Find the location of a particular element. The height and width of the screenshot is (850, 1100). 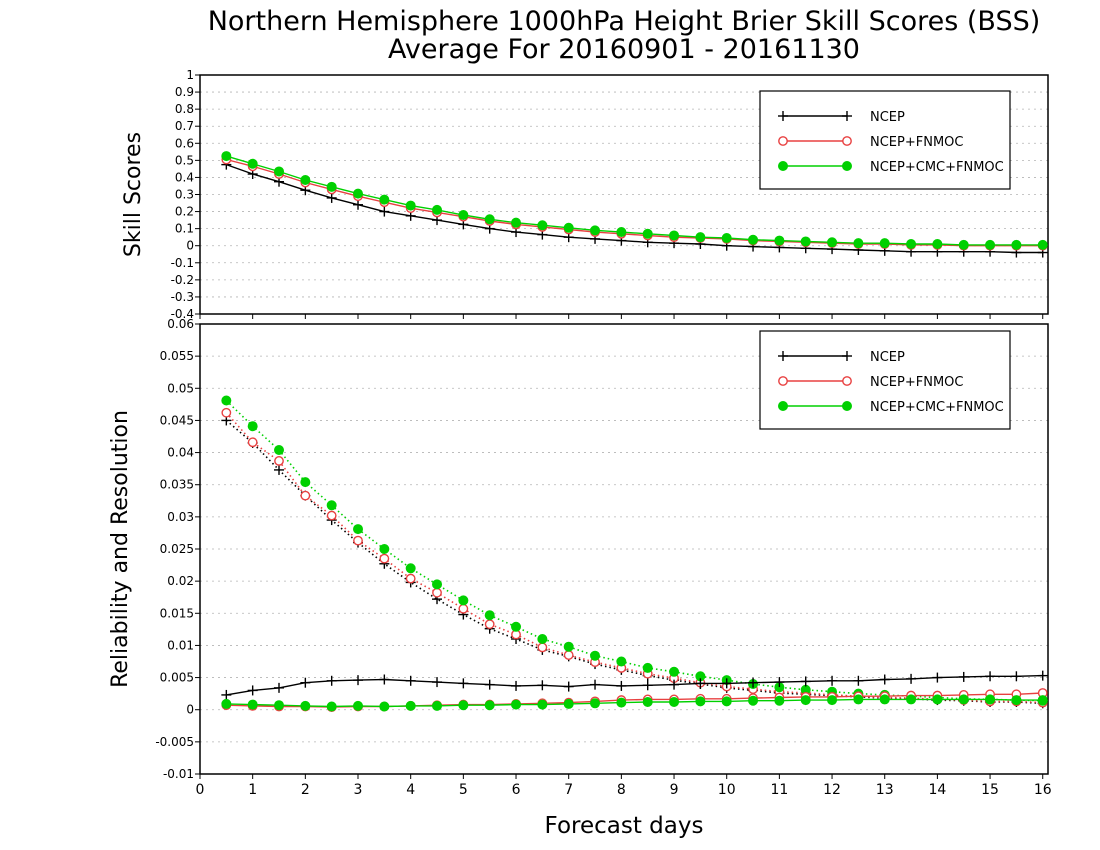

y-axis-label: Reliability and Resolution is located at coordinates (120, 549).